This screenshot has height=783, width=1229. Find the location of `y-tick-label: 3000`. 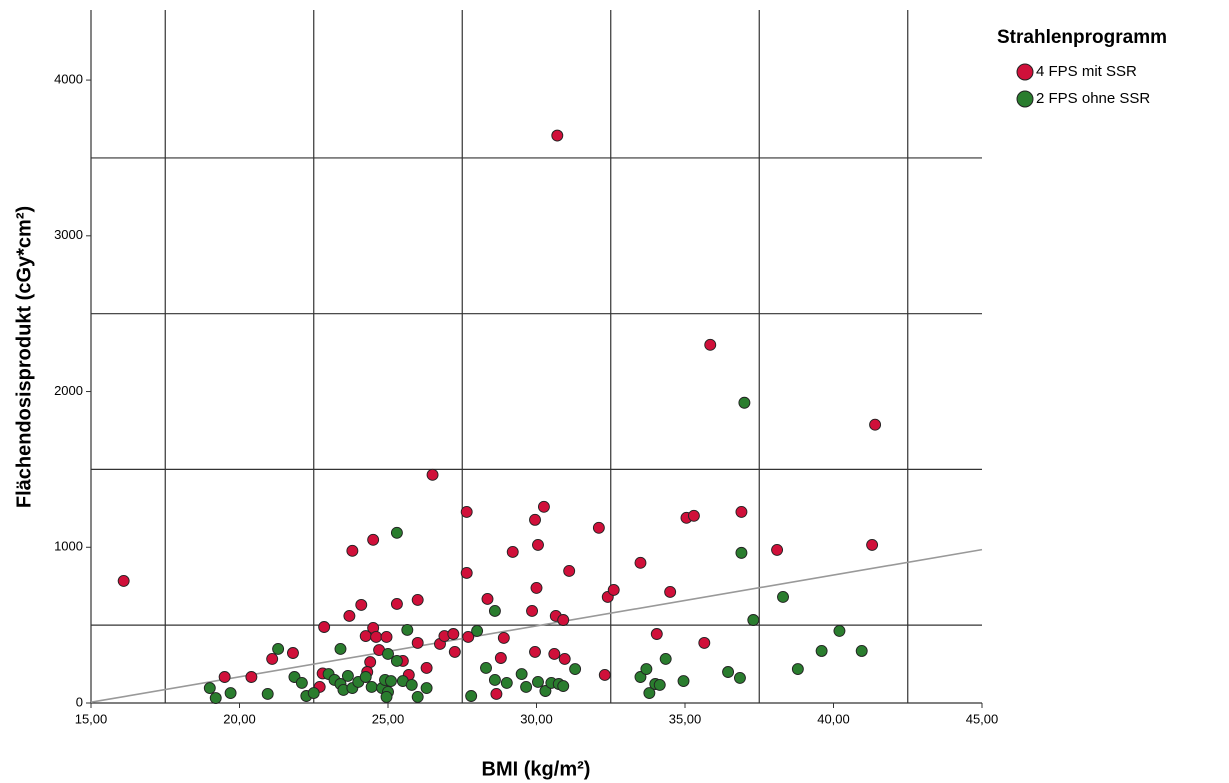

y-tick-label: 3000 is located at coordinates (68, 234).